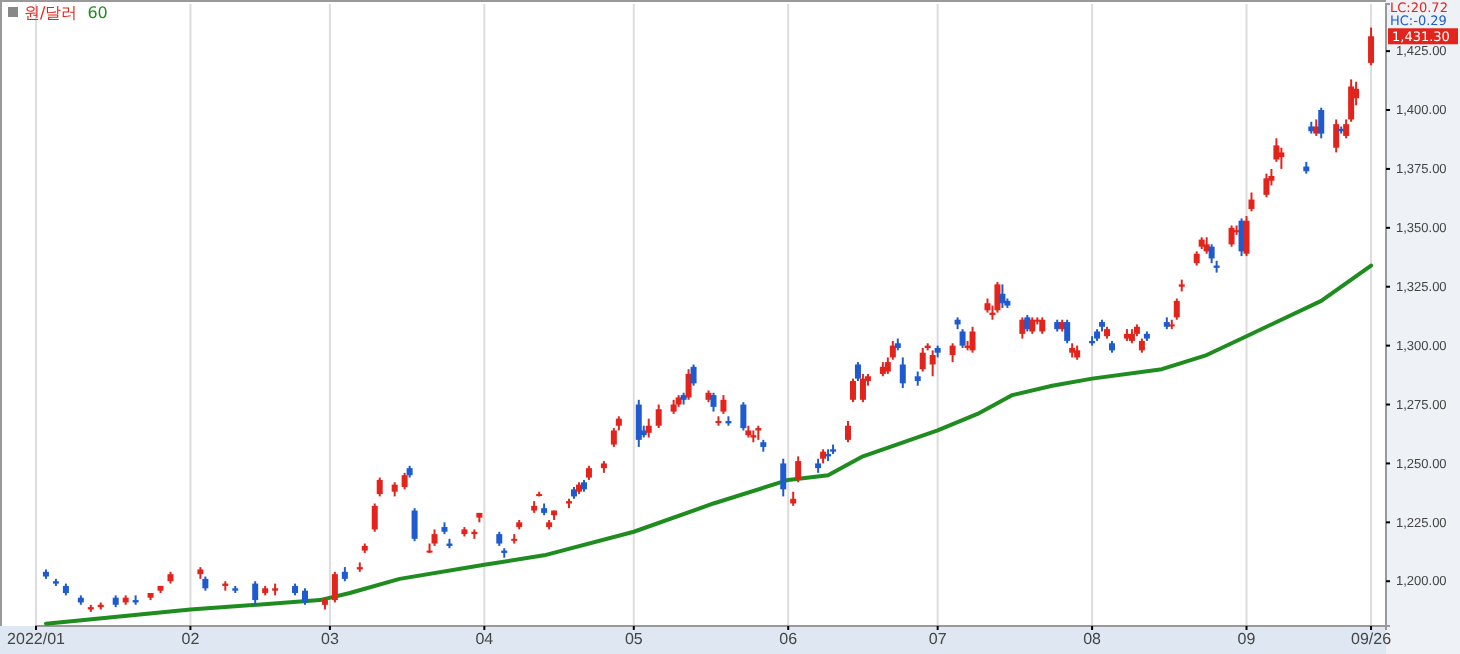 The height and width of the screenshot is (654, 1460). I want to click on x-tick-label: 09/26, so click(1372, 639).